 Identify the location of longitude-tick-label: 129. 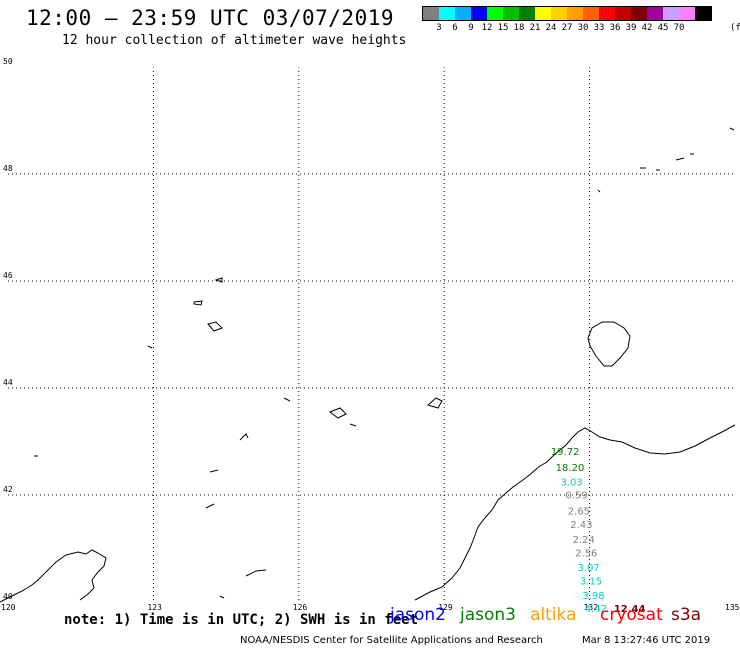
(445, 607).